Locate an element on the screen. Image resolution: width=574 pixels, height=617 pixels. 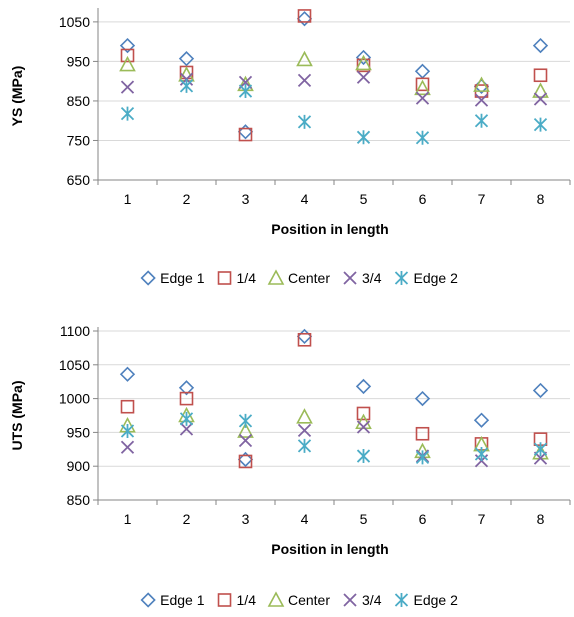
ys-x-axis-title: Position in length is located at coordinates (329, 229).